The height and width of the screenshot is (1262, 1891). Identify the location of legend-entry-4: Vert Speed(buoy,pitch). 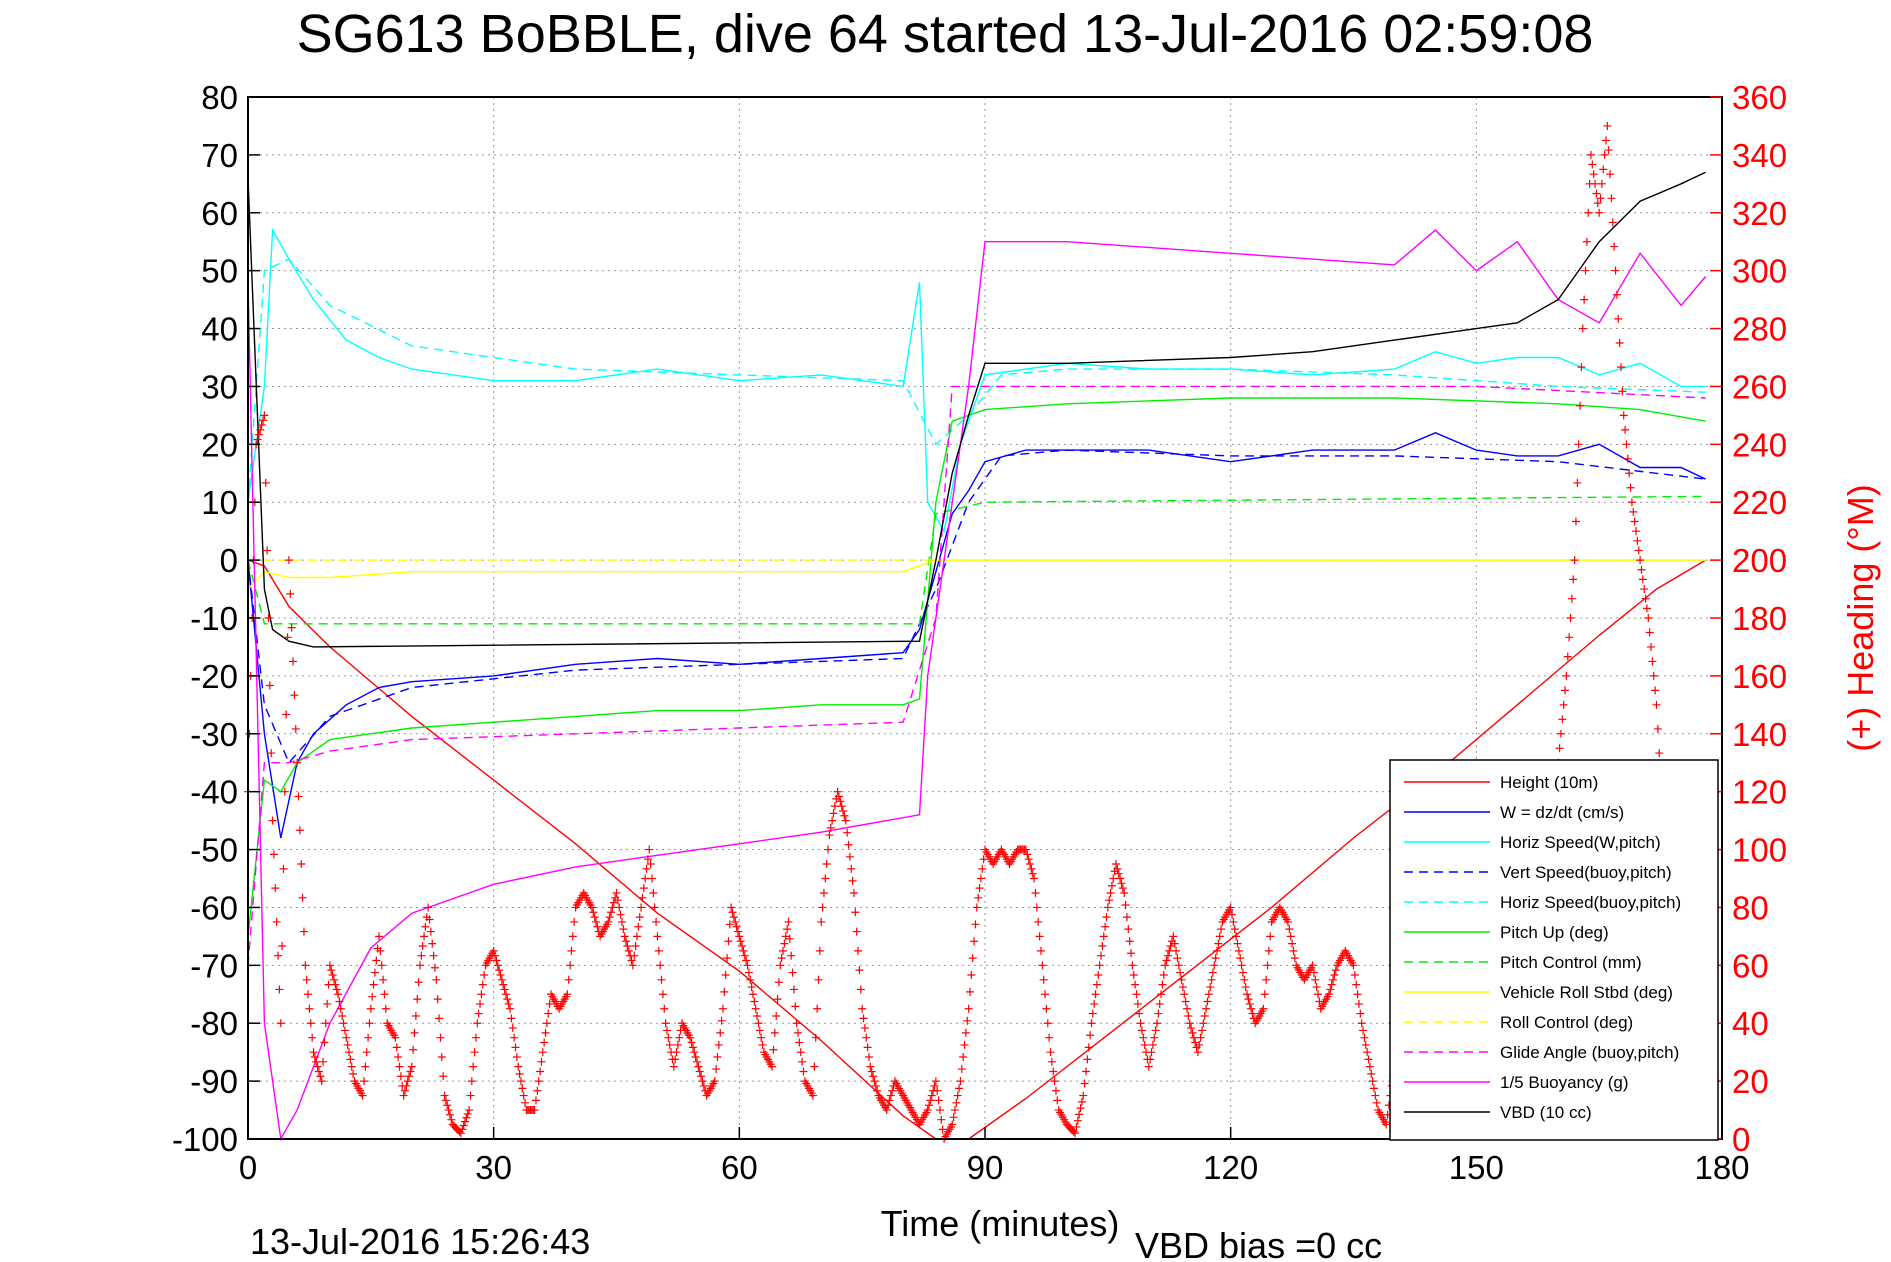
(1586, 872).